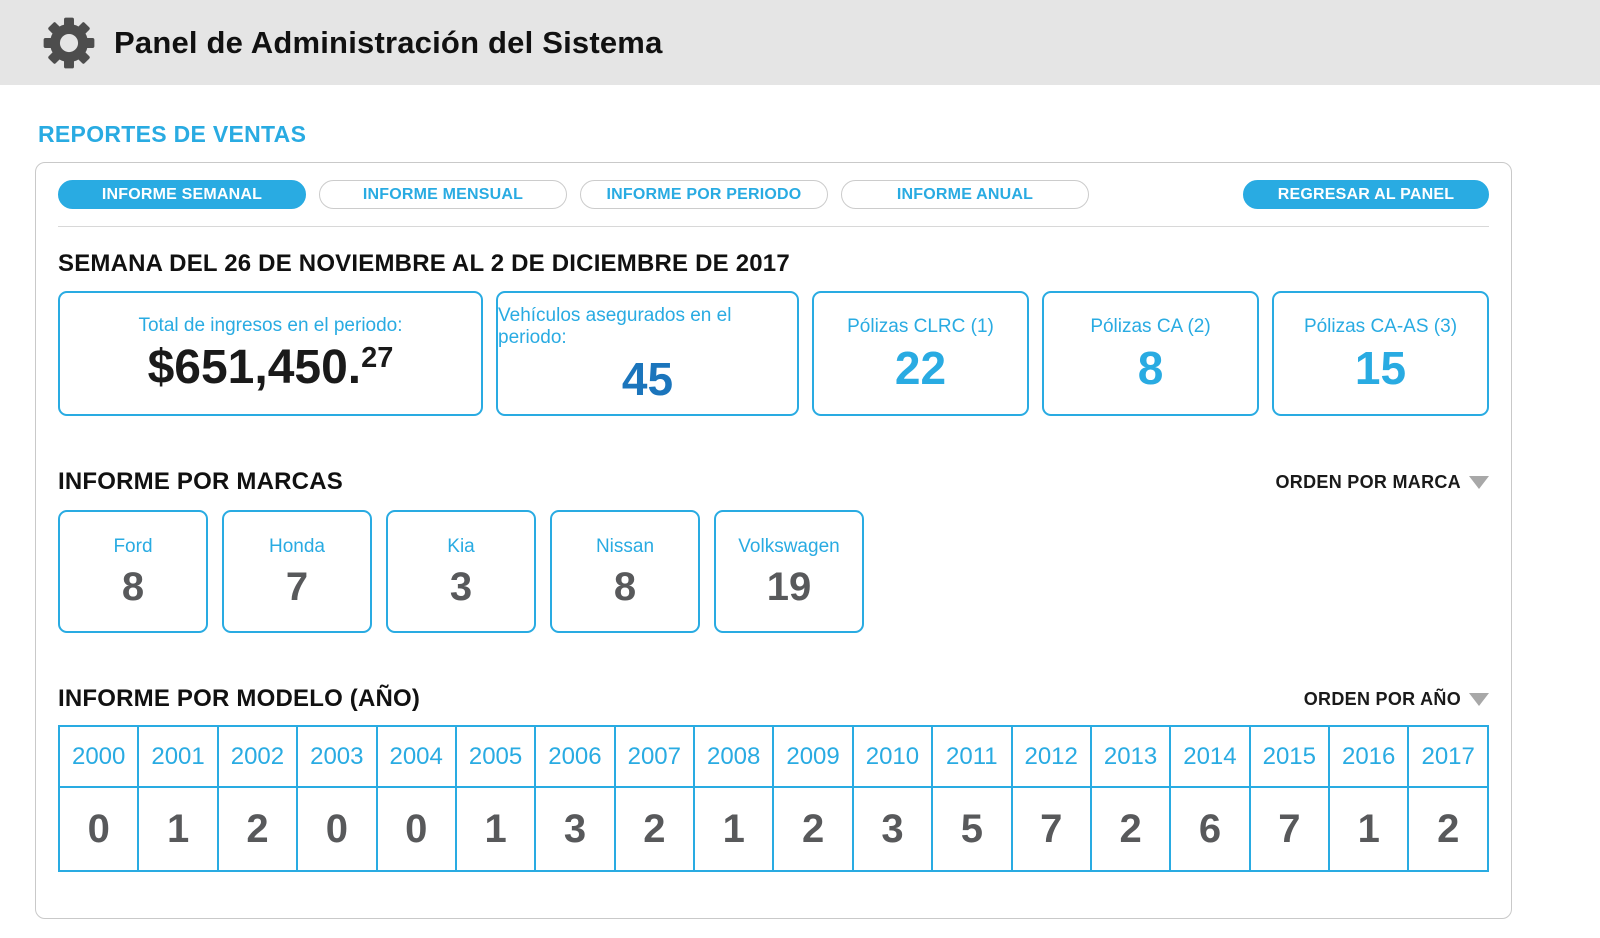 The width and height of the screenshot is (1600, 938). What do you see at coordinates (625, 546) in the screenshot?
I see `brand-name: Nissan` at bounding box center [625, 546].